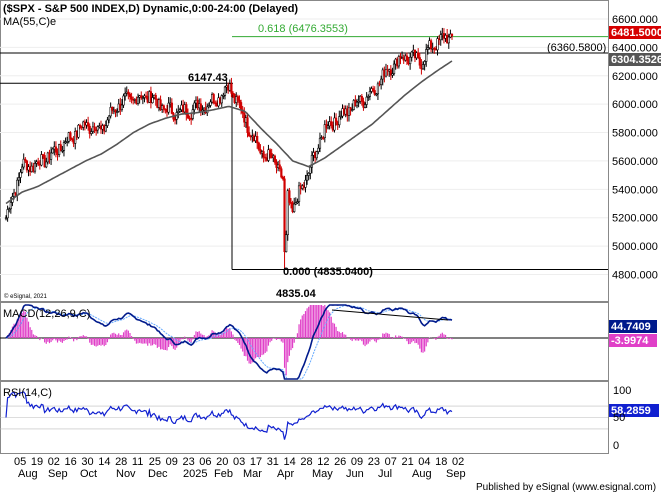 The width and height of the screenshot is (664, 494). What do you see at coordinates (29, 22) in the screenshot?
I see `ma-legend: MA(55,C)e` at bounding box center [29, 22].